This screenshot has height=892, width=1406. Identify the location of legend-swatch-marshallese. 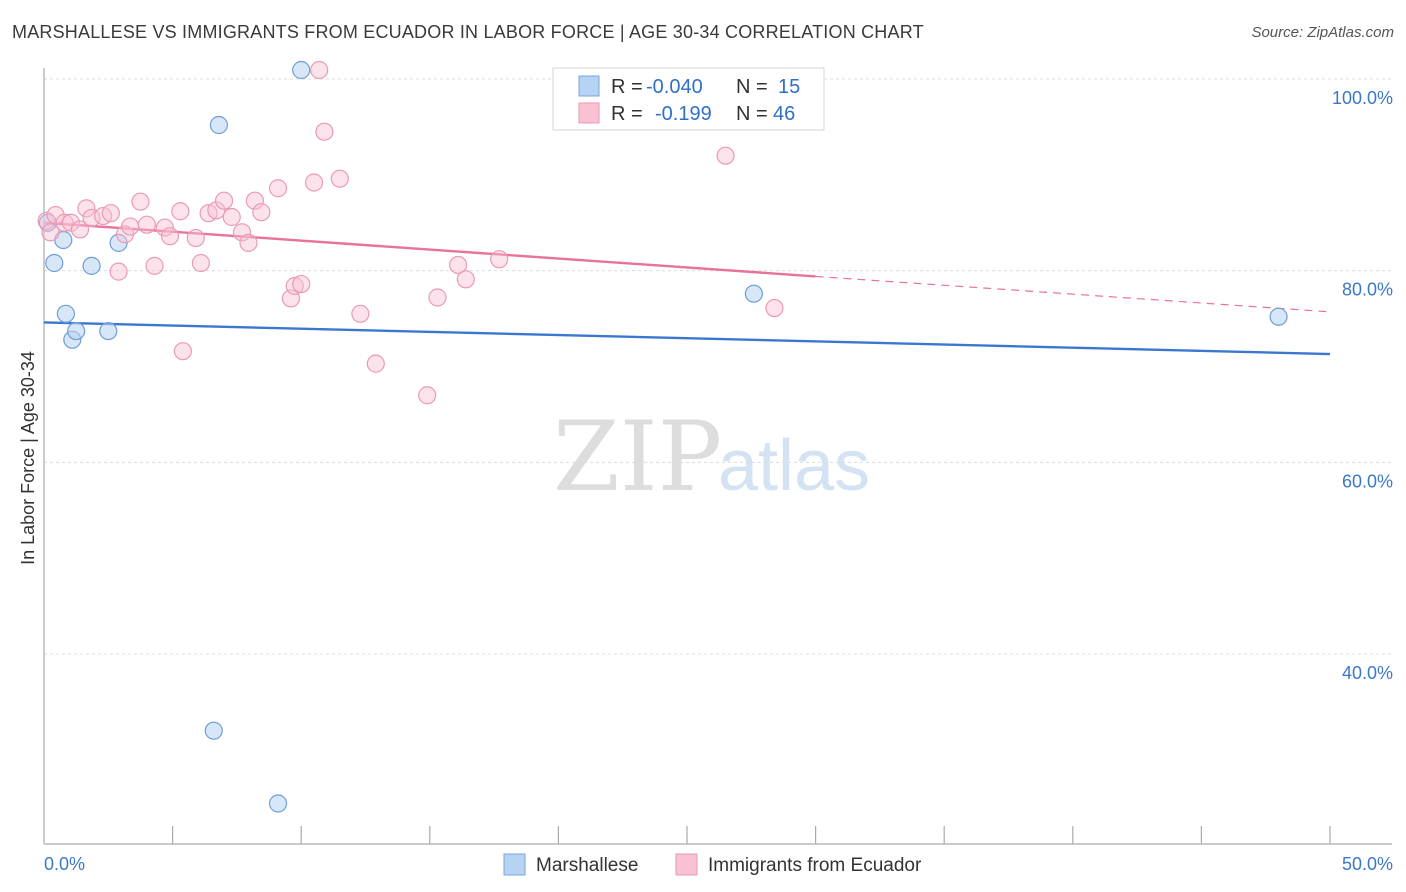
(589, 86).